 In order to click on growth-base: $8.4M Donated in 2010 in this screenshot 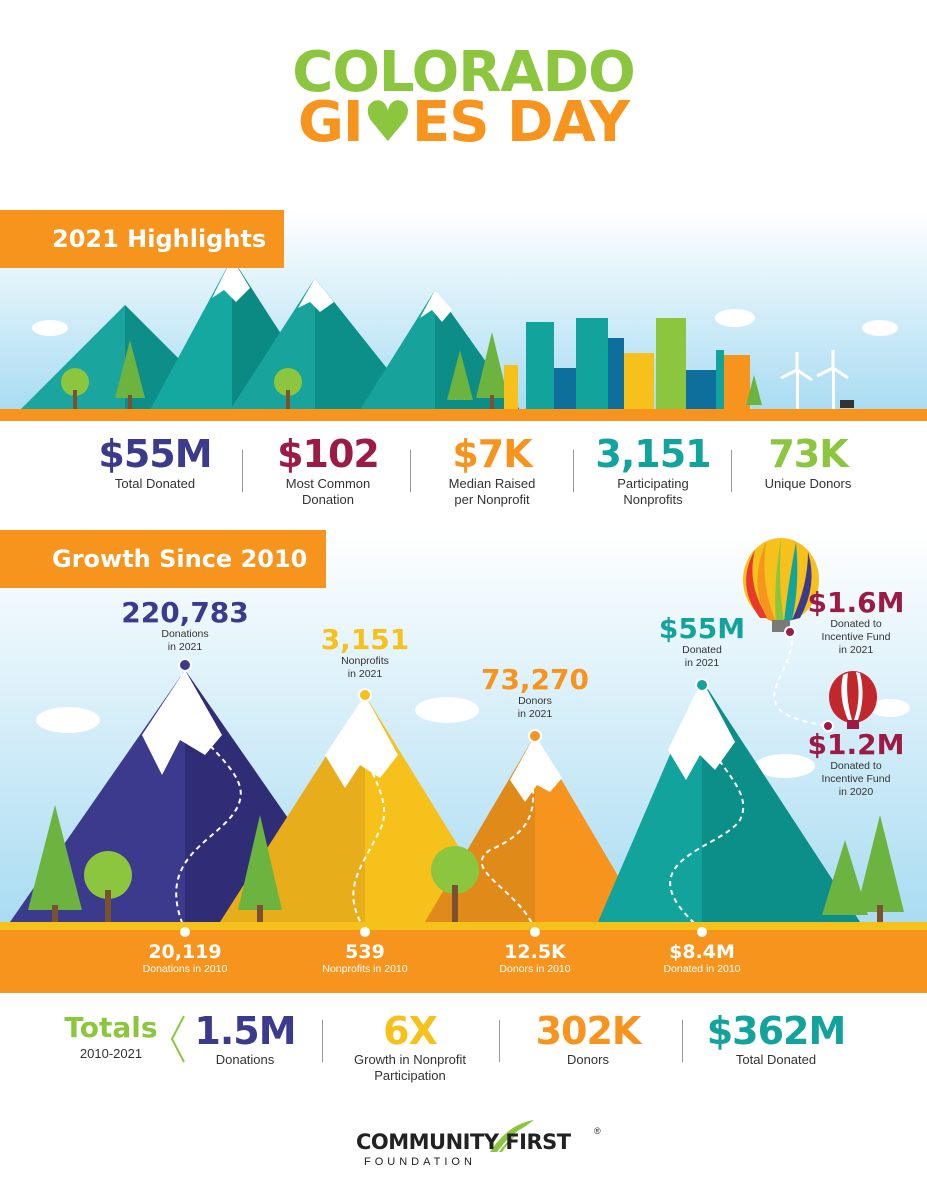, I will do `click(702, 958)`.